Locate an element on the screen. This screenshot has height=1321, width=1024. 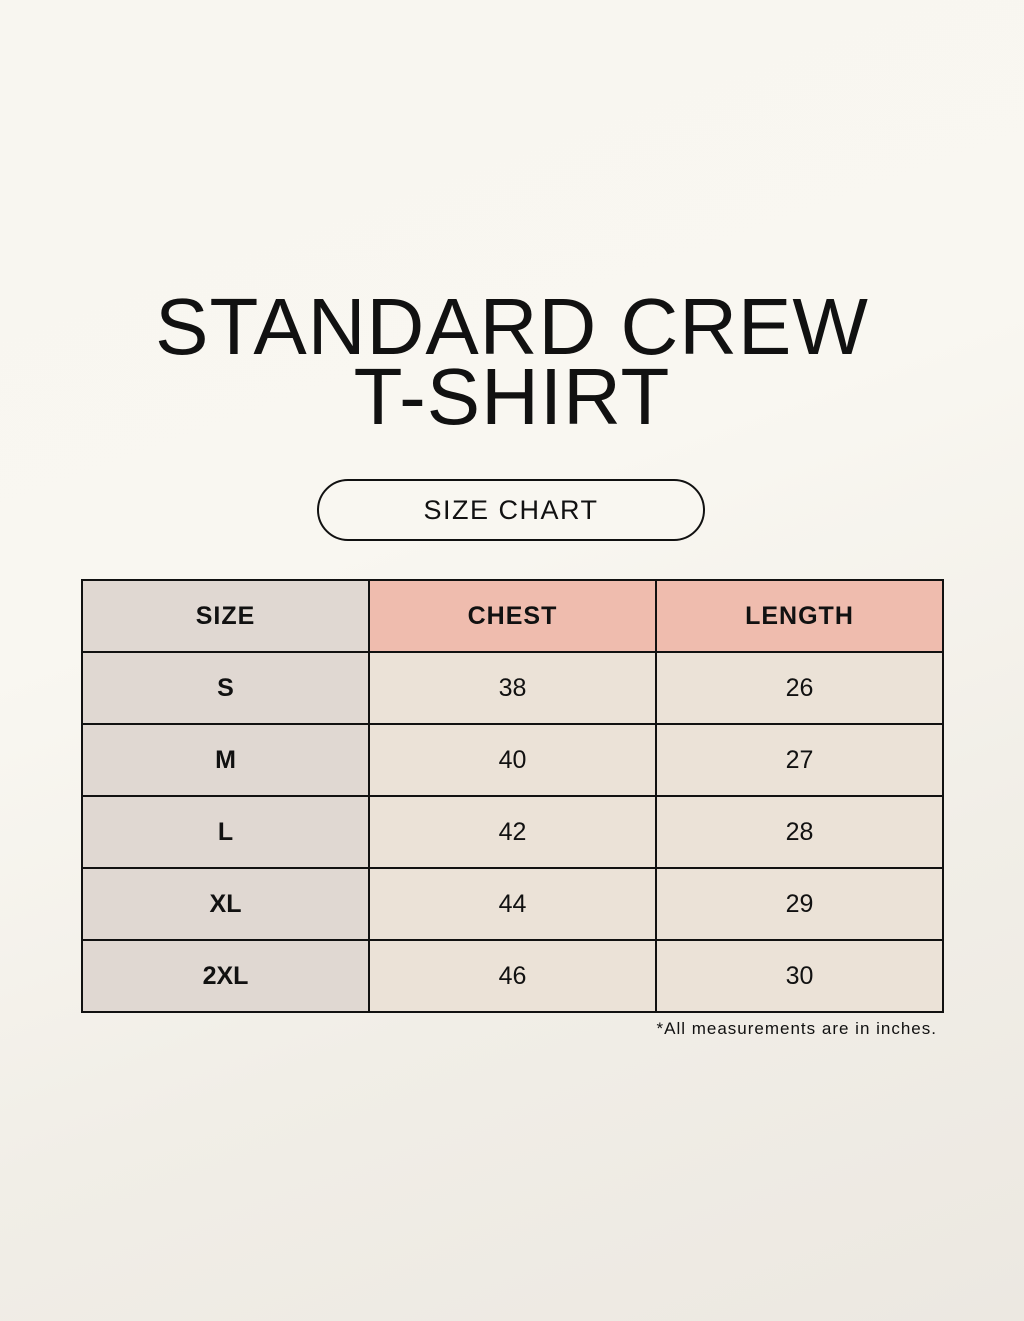
header-size: SIZE is located at coordinates (225, 616).